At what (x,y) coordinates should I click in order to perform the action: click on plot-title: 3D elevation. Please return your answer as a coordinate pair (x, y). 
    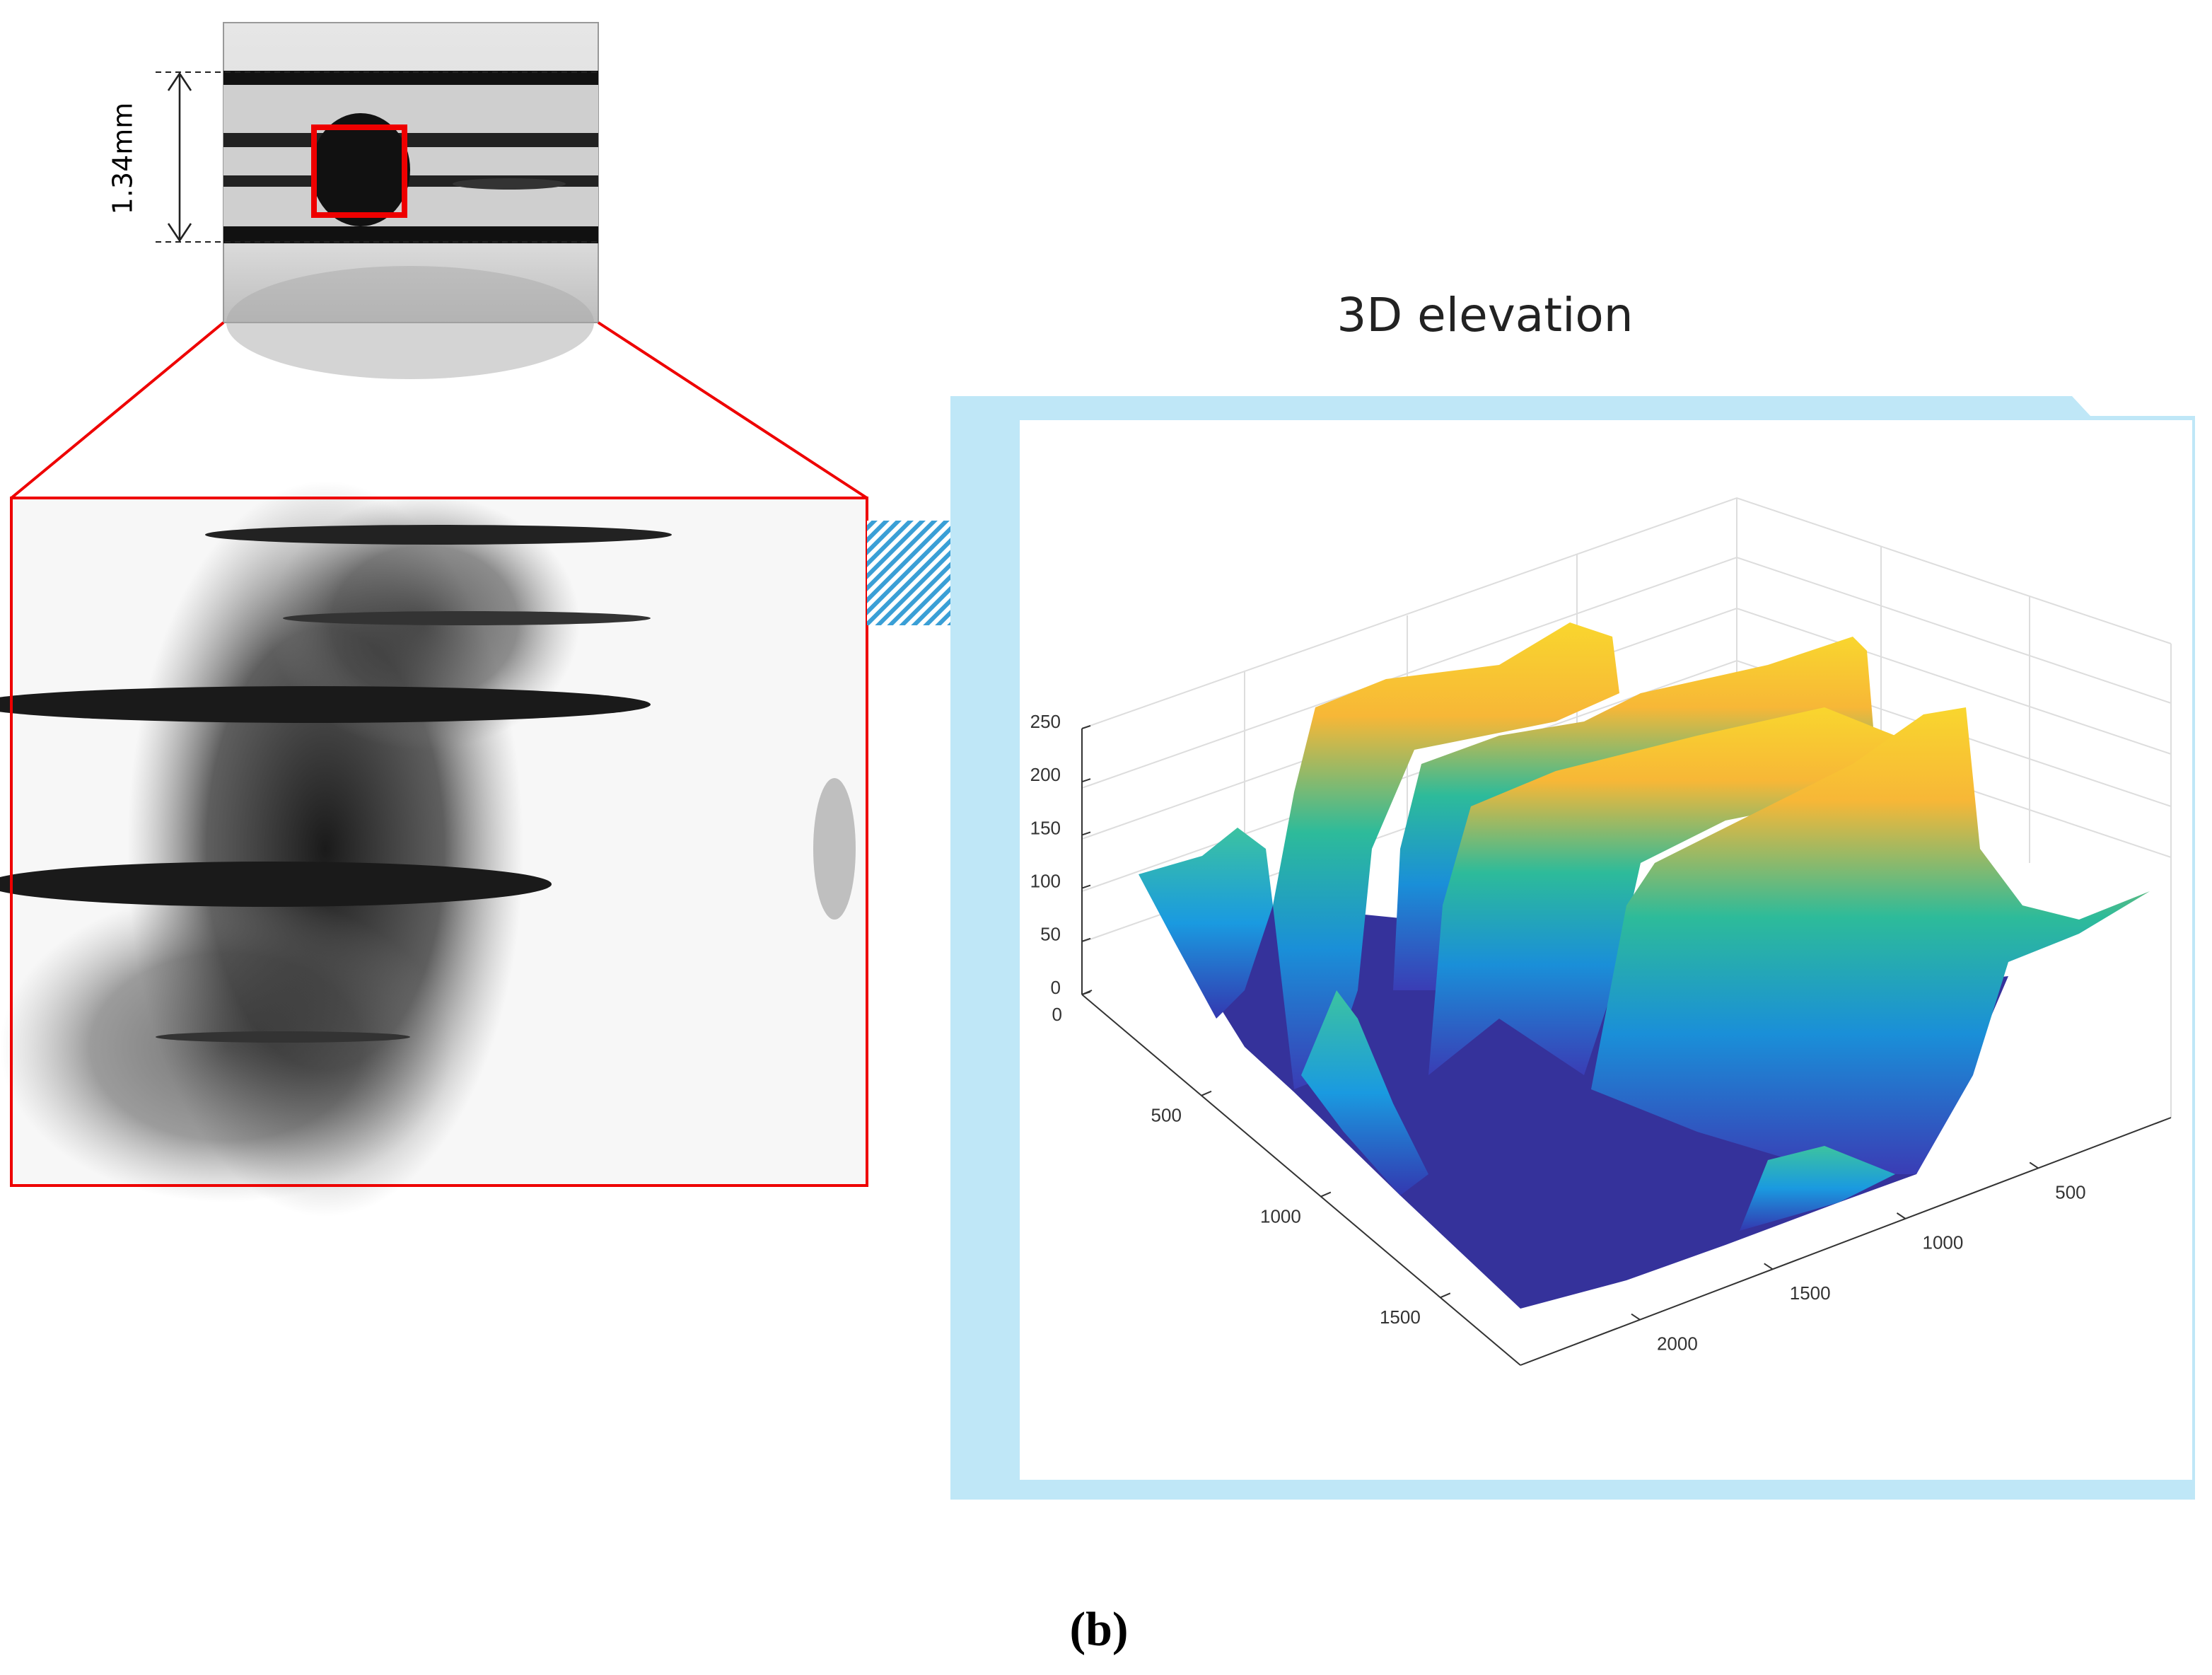
    Looking at the image, I should click on (1485, 315).